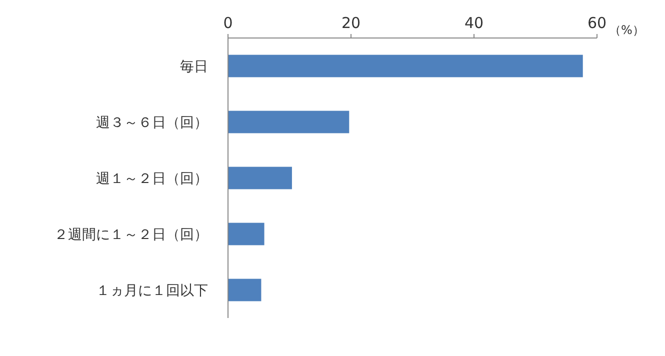  What do you see at coordinates (152, 290) in the screenshot?
I see `y-tick-label: １ヵ月に１回以下` at bounding box center [152, 290].